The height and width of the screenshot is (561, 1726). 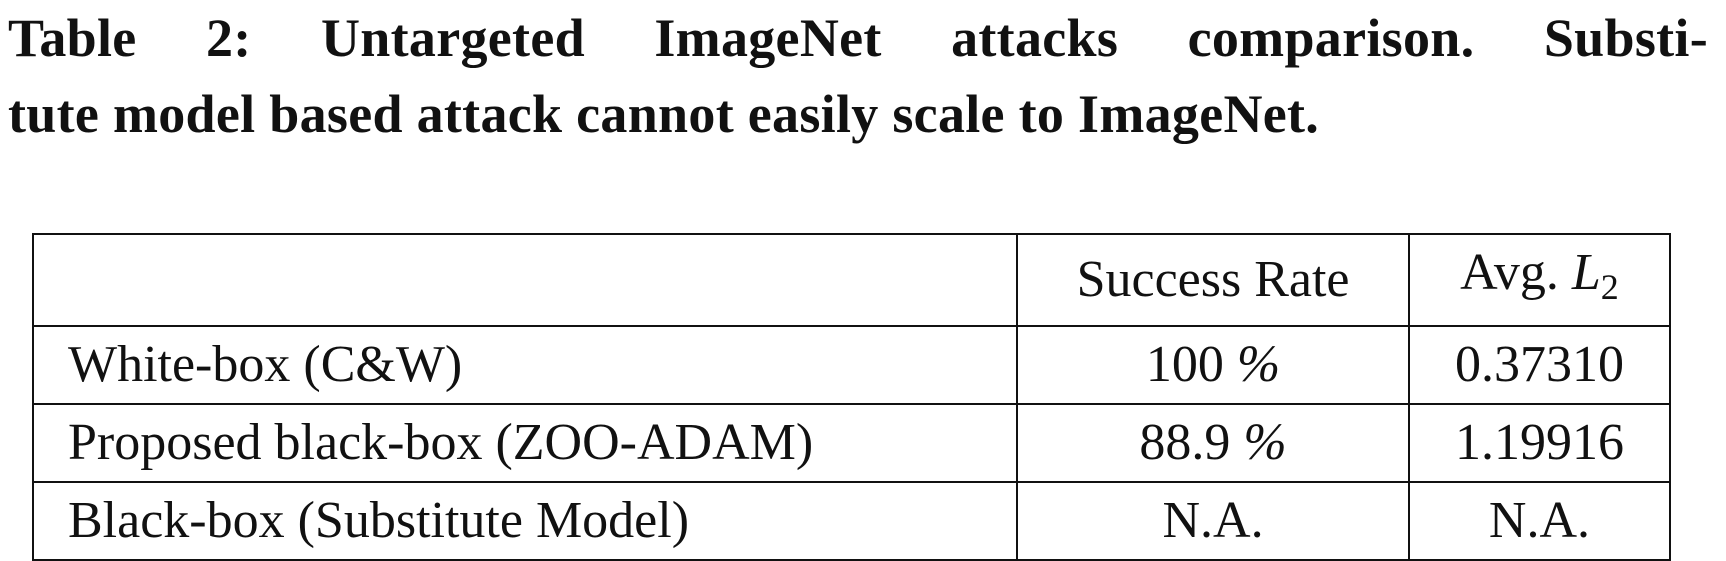 I want to click on row-method: White-box (C&W), so click(x=525, y=365).